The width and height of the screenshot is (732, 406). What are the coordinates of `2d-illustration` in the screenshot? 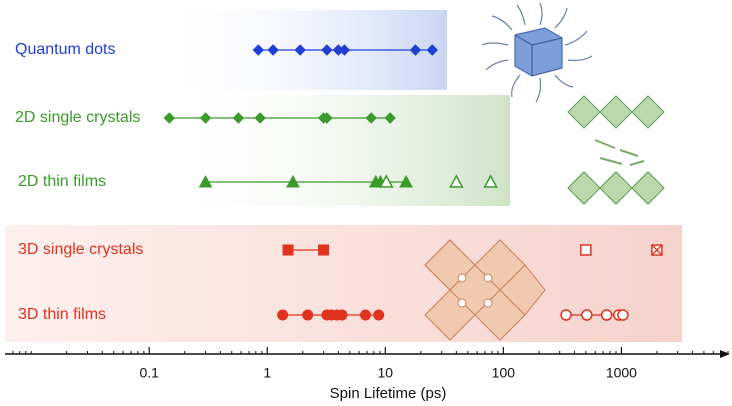 It's located at (616, 150).